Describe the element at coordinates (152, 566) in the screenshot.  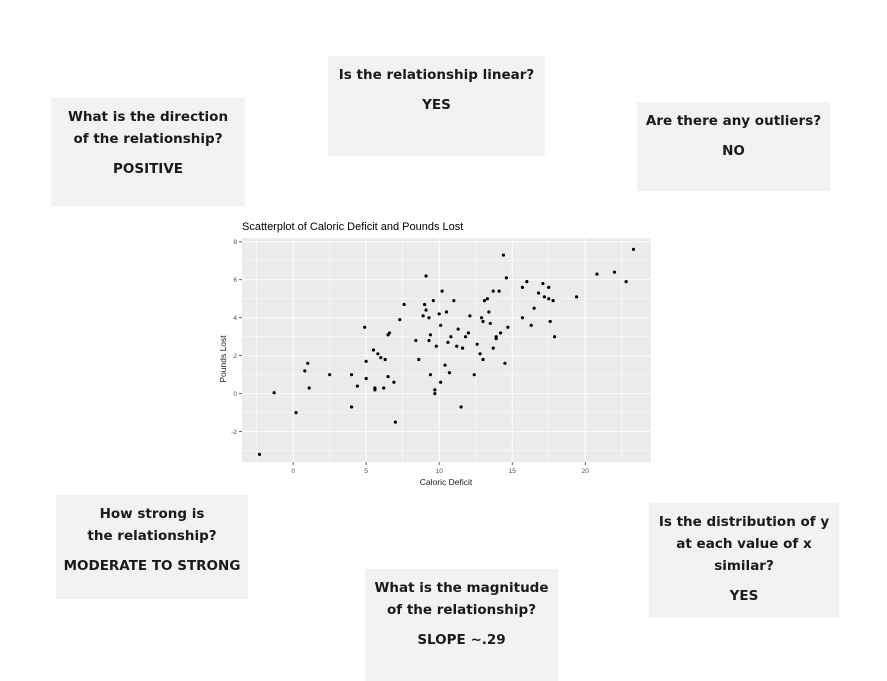
I see `strength-answer: MODERATE TO STRONG` at that location.